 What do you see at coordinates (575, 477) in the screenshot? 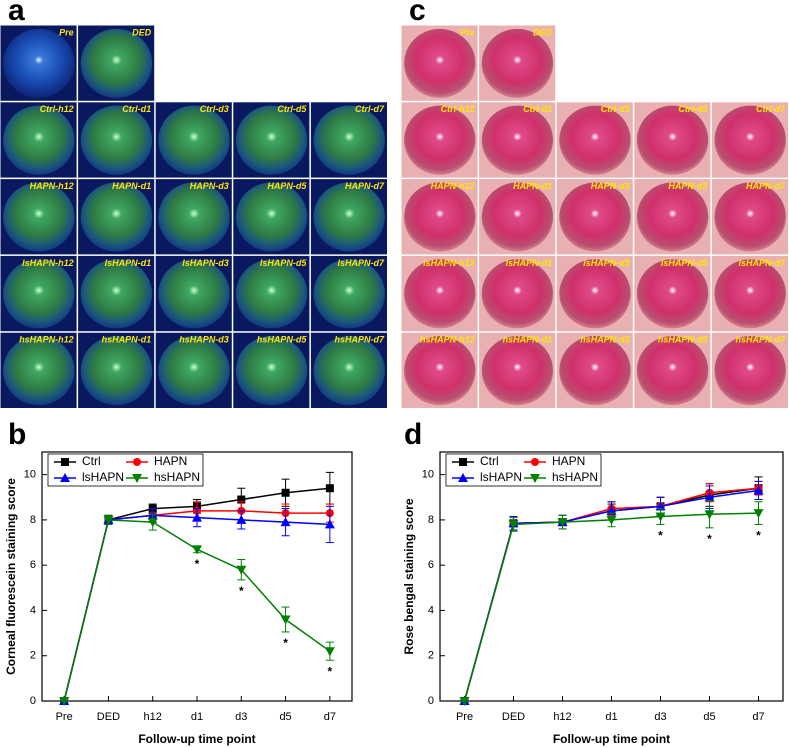
I see `legend-label: hsHAPN` at bounding box center [575, 477].